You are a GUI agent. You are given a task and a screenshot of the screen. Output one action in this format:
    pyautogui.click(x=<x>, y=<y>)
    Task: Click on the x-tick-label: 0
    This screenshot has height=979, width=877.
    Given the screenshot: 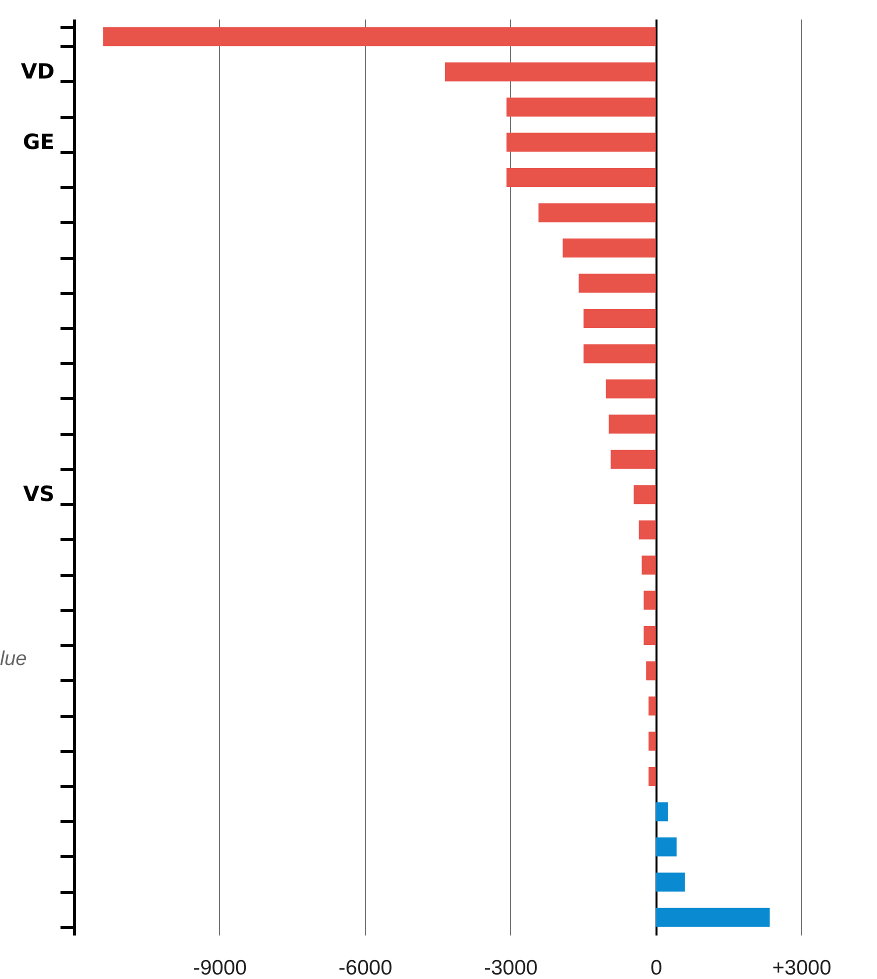 What is the action you would take?
    pyautogui.click(x=656, y=967)
    